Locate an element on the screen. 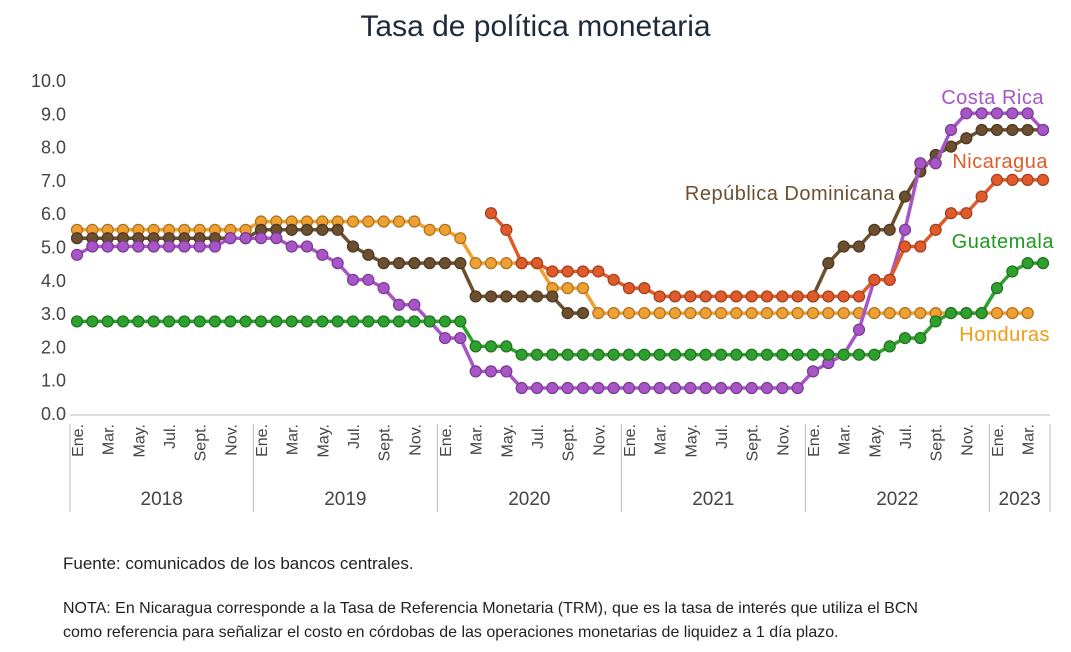  y-tick-label: 0.0 is located at coordinates (53, 414).